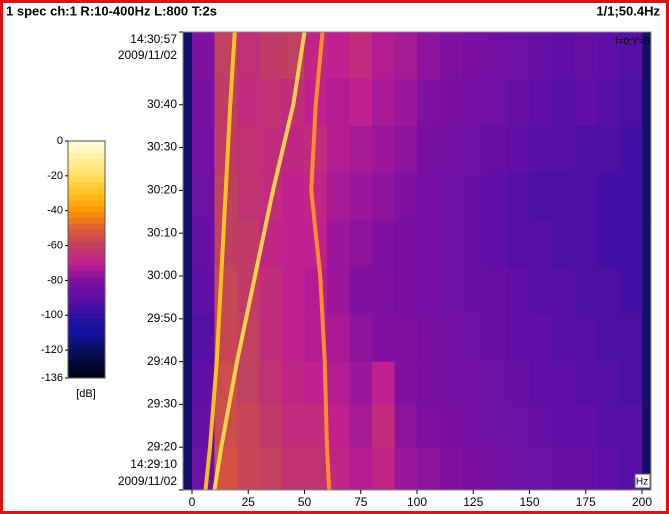 This screenshot has height=514, width=669. Describe the element at coordinates (111, 10) in the screenshot. I see `title: 1 spec ch:1 R:10-400Hz L:800 T:2s` at that location.